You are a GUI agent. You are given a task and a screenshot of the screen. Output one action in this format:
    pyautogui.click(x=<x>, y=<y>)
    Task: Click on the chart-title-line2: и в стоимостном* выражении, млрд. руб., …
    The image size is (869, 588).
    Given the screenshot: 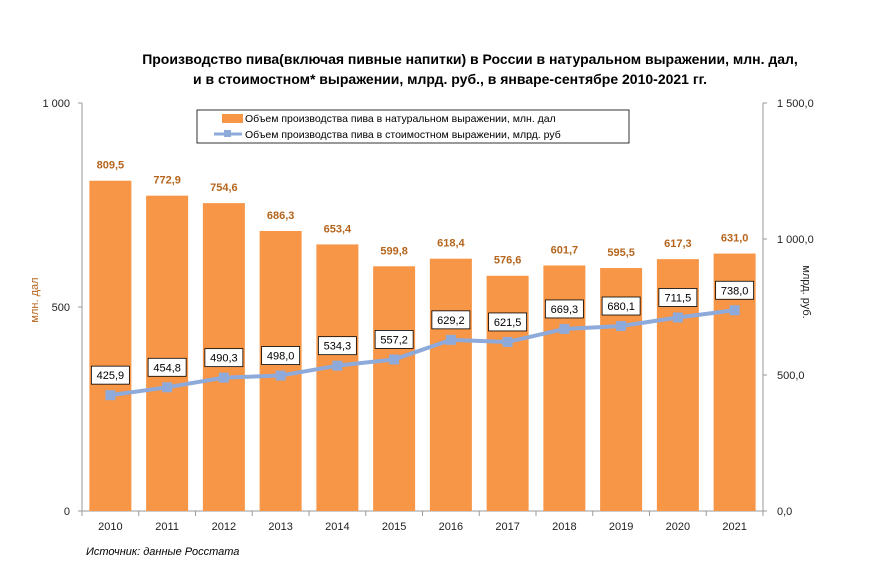 What is the action you would take?
    pyautogui.click(x=450, y=79)
    